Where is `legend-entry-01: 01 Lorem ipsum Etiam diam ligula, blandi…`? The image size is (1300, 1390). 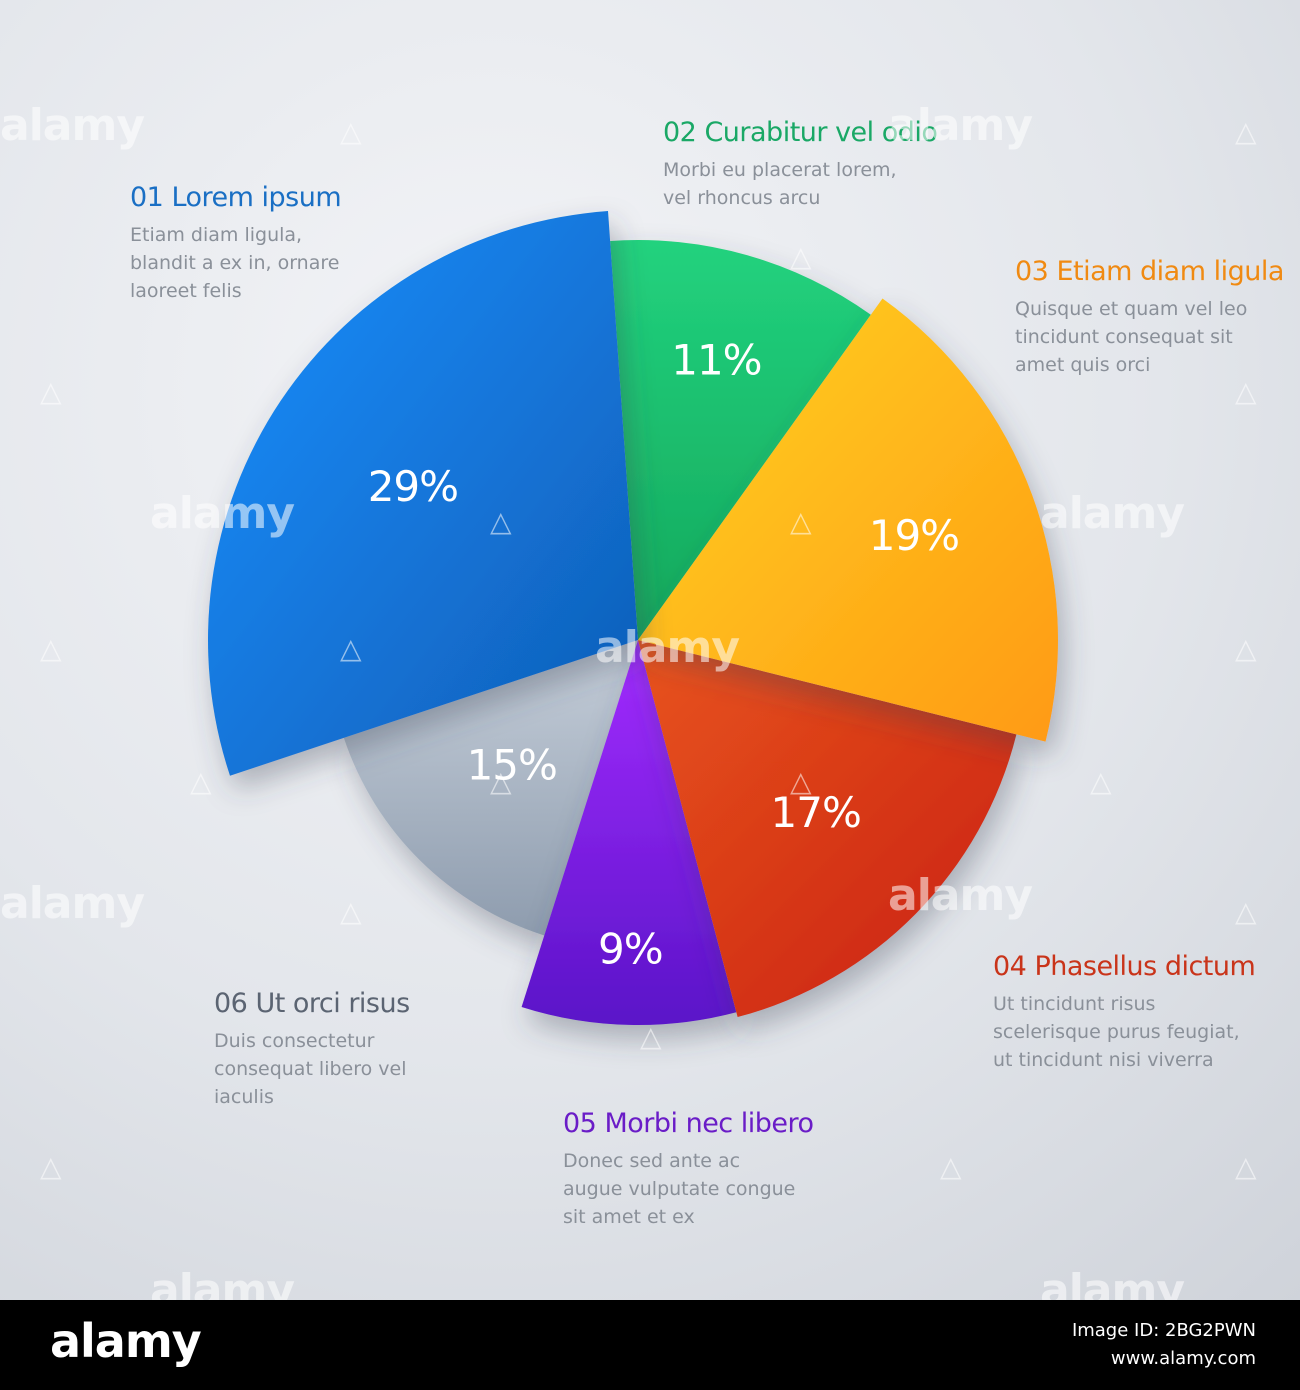
legend-entry-01: 01 Lorem ipsum Etiam diam ligula, blandi… is located at coordinates (280, 243).